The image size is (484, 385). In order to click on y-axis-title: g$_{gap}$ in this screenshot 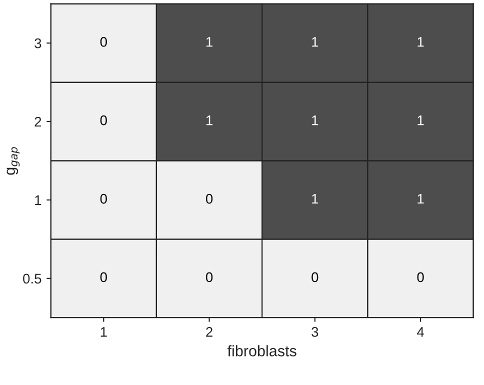, I will do `click(13, 161)`.